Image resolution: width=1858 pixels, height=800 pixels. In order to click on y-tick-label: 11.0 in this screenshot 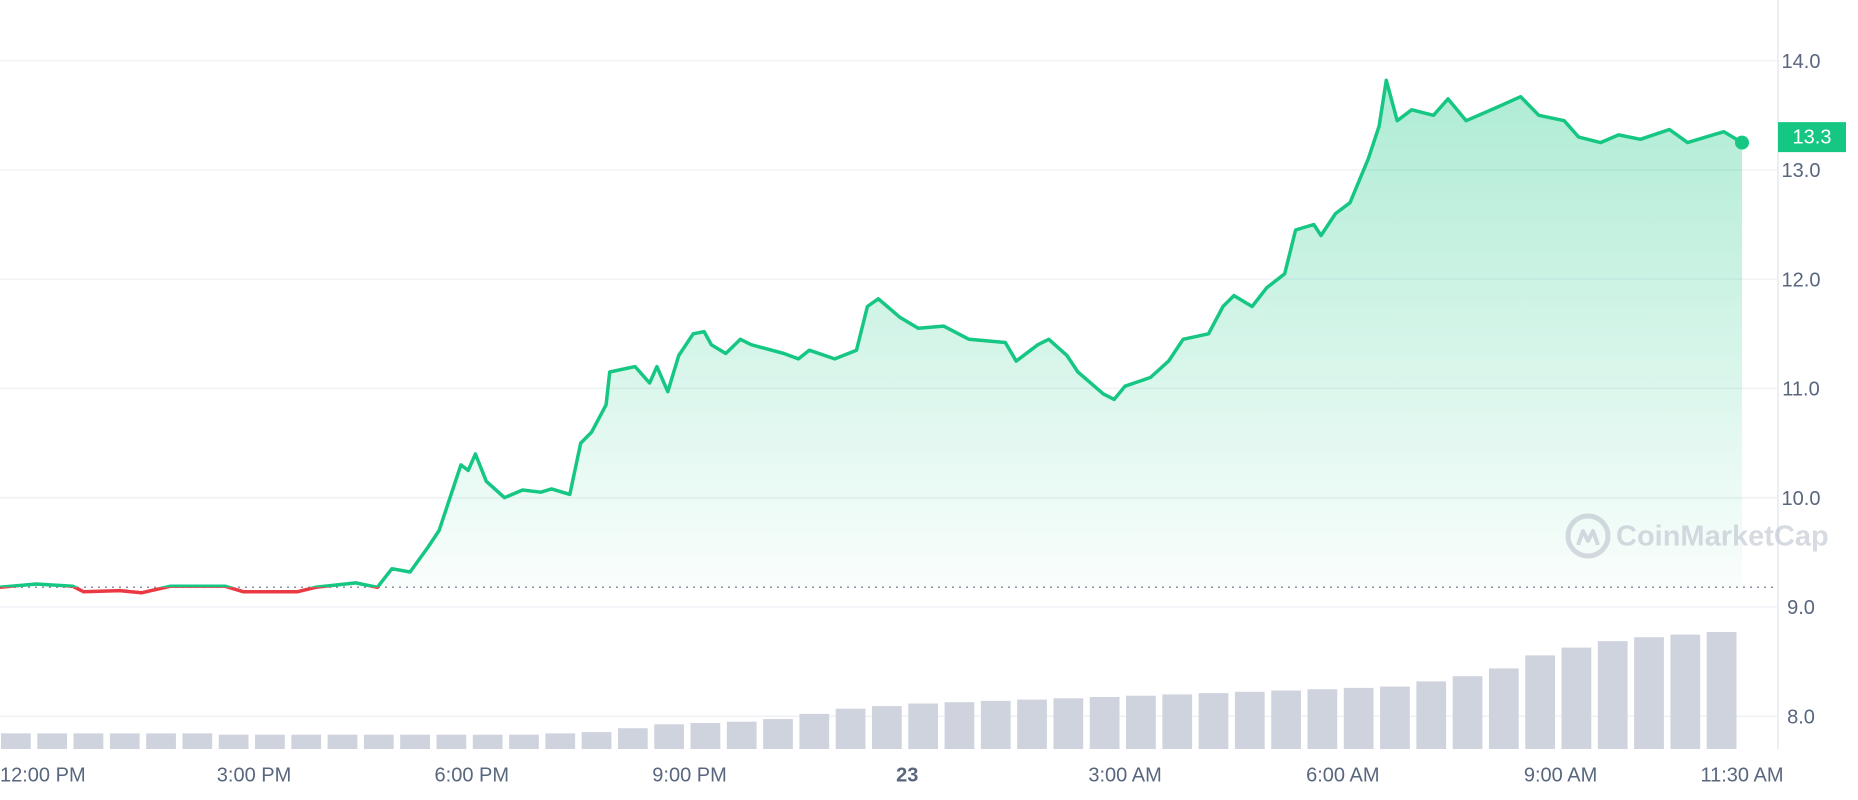, I will do `click(1800, 390)`.